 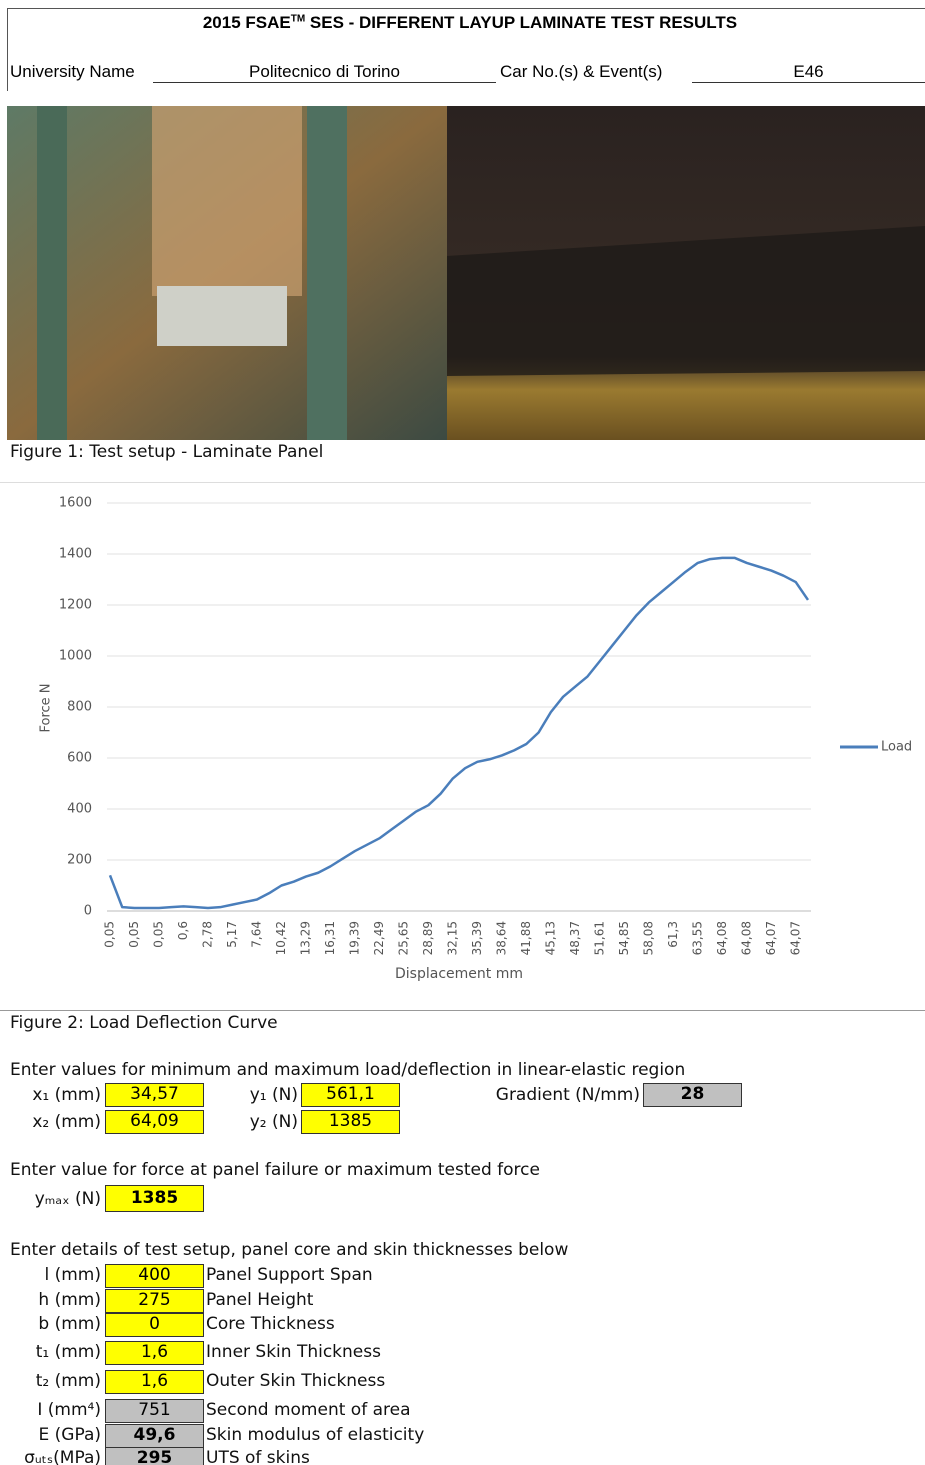 What do you see at coordinates (66, 1095) in the screenshot?
I see `field-label: x₁ (mm)` at bounding box center [66, 1095].